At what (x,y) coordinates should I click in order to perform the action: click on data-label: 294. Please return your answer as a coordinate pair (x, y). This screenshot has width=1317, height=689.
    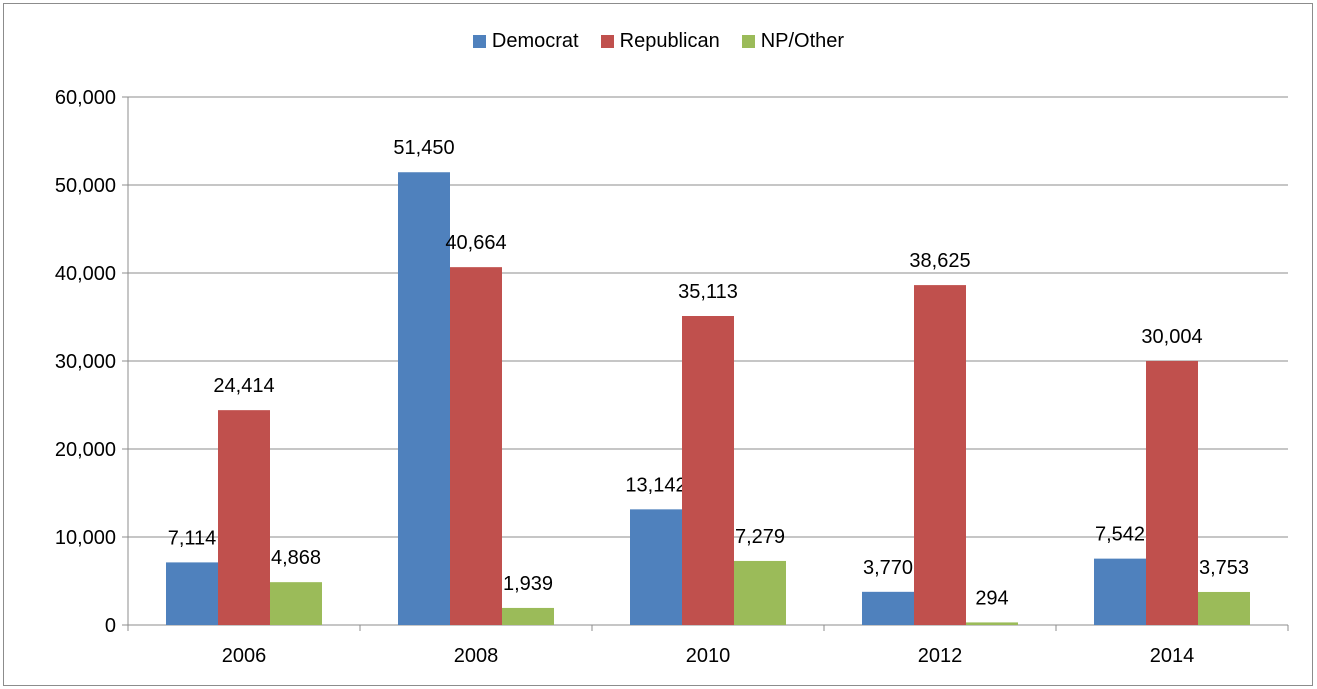
    Looking at the image, I should click on (991, 598).